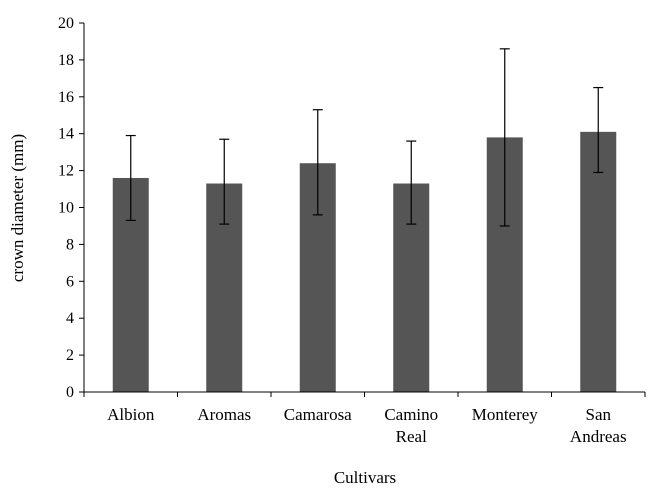 Image resolution: width=667 pixels, height=496 pixels. What do you see at coordinates (66, 208) in the screenshot?
I see `y-tick-label: 10` at bounding box center [66, 208].